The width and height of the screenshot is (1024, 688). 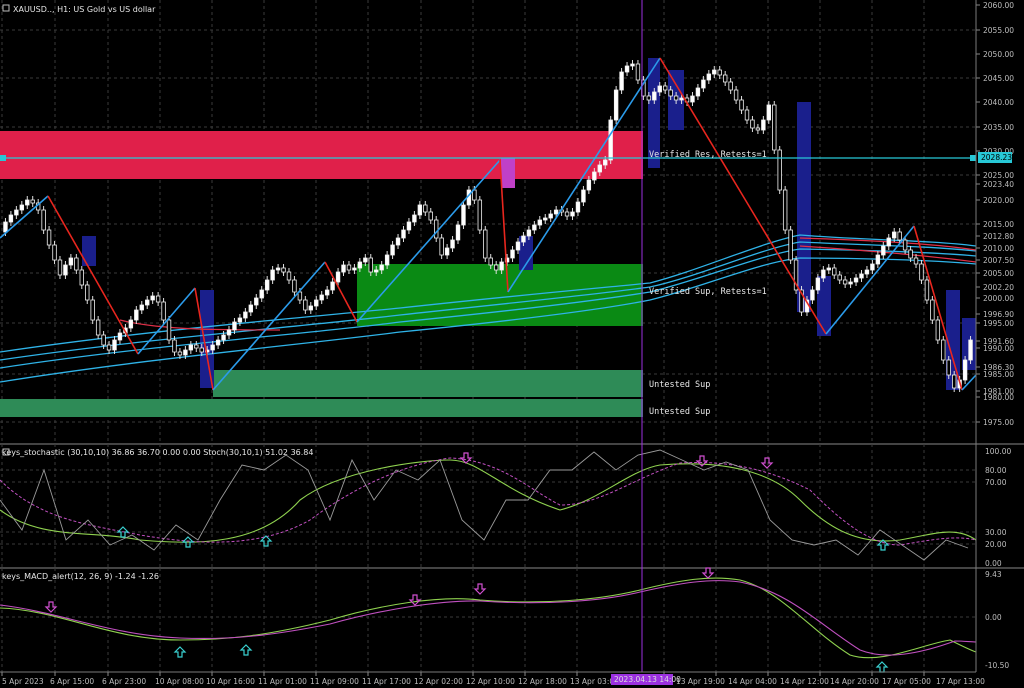 I want to click on price-tick-label: 2015.00, so click(x=998, y=224).